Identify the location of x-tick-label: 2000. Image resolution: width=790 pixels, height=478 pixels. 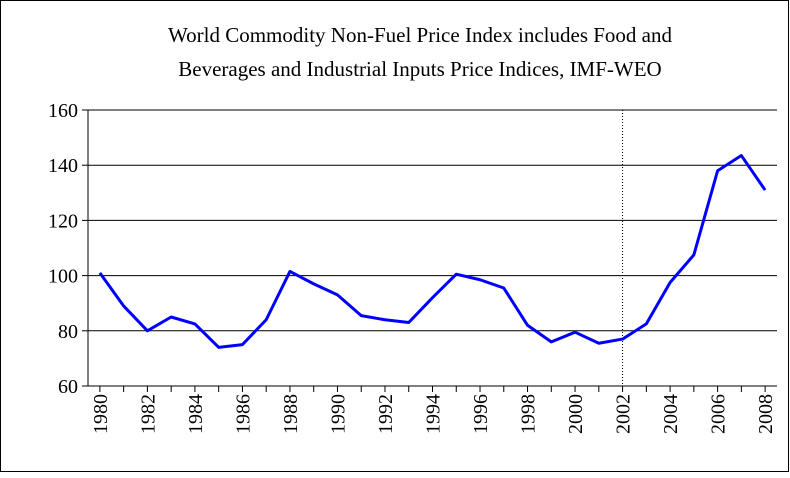
(576, 414).